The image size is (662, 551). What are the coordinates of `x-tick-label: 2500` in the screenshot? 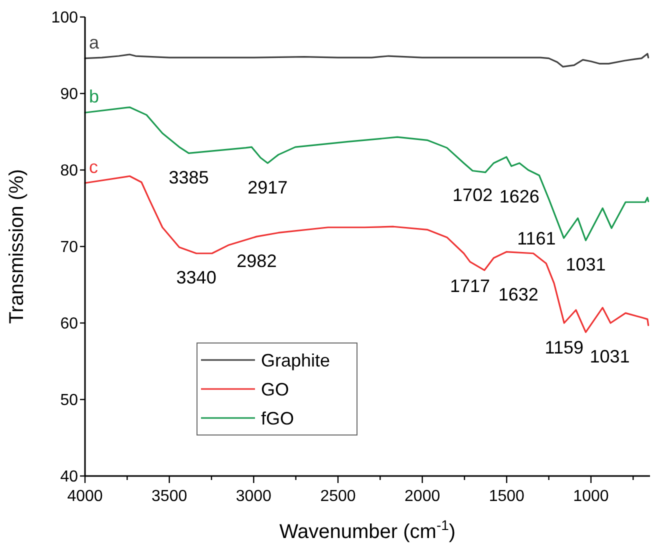 It's located at (338, 496).